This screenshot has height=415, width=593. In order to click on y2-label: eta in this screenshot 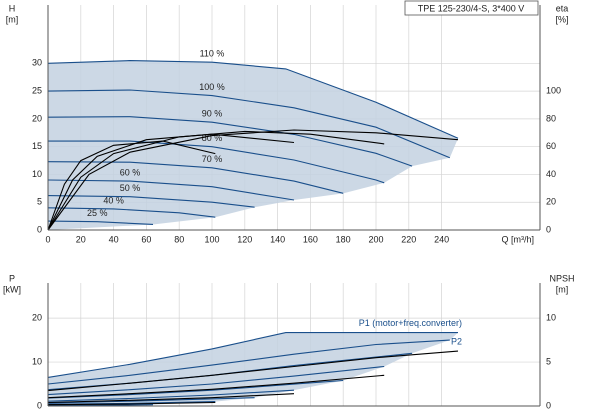, I will do `click(562, 8)`.